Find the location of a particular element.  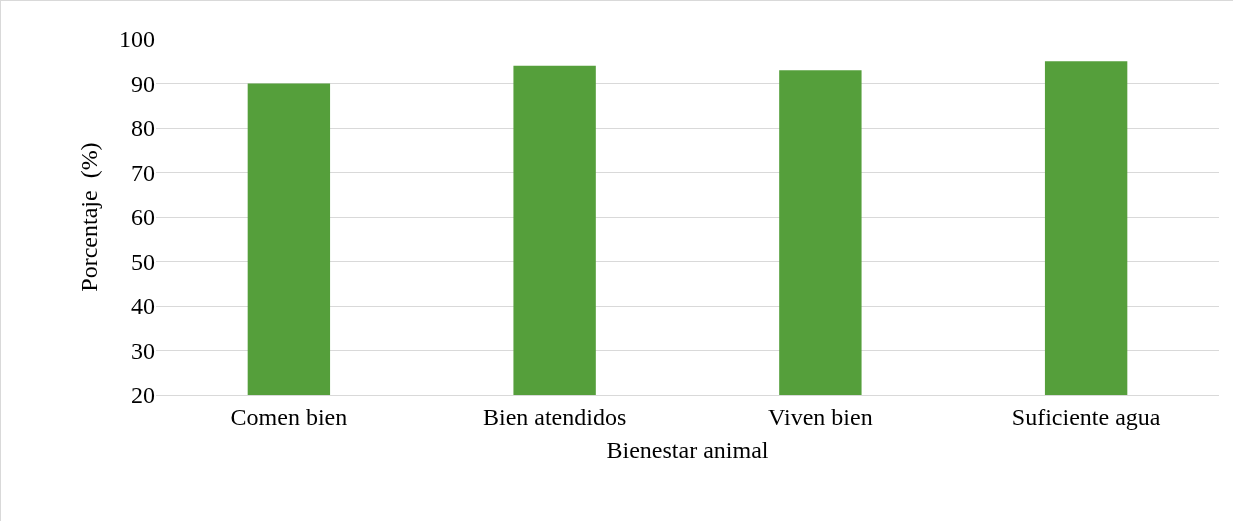

y-tick-label: 20 is located at coordinates (143, 395).